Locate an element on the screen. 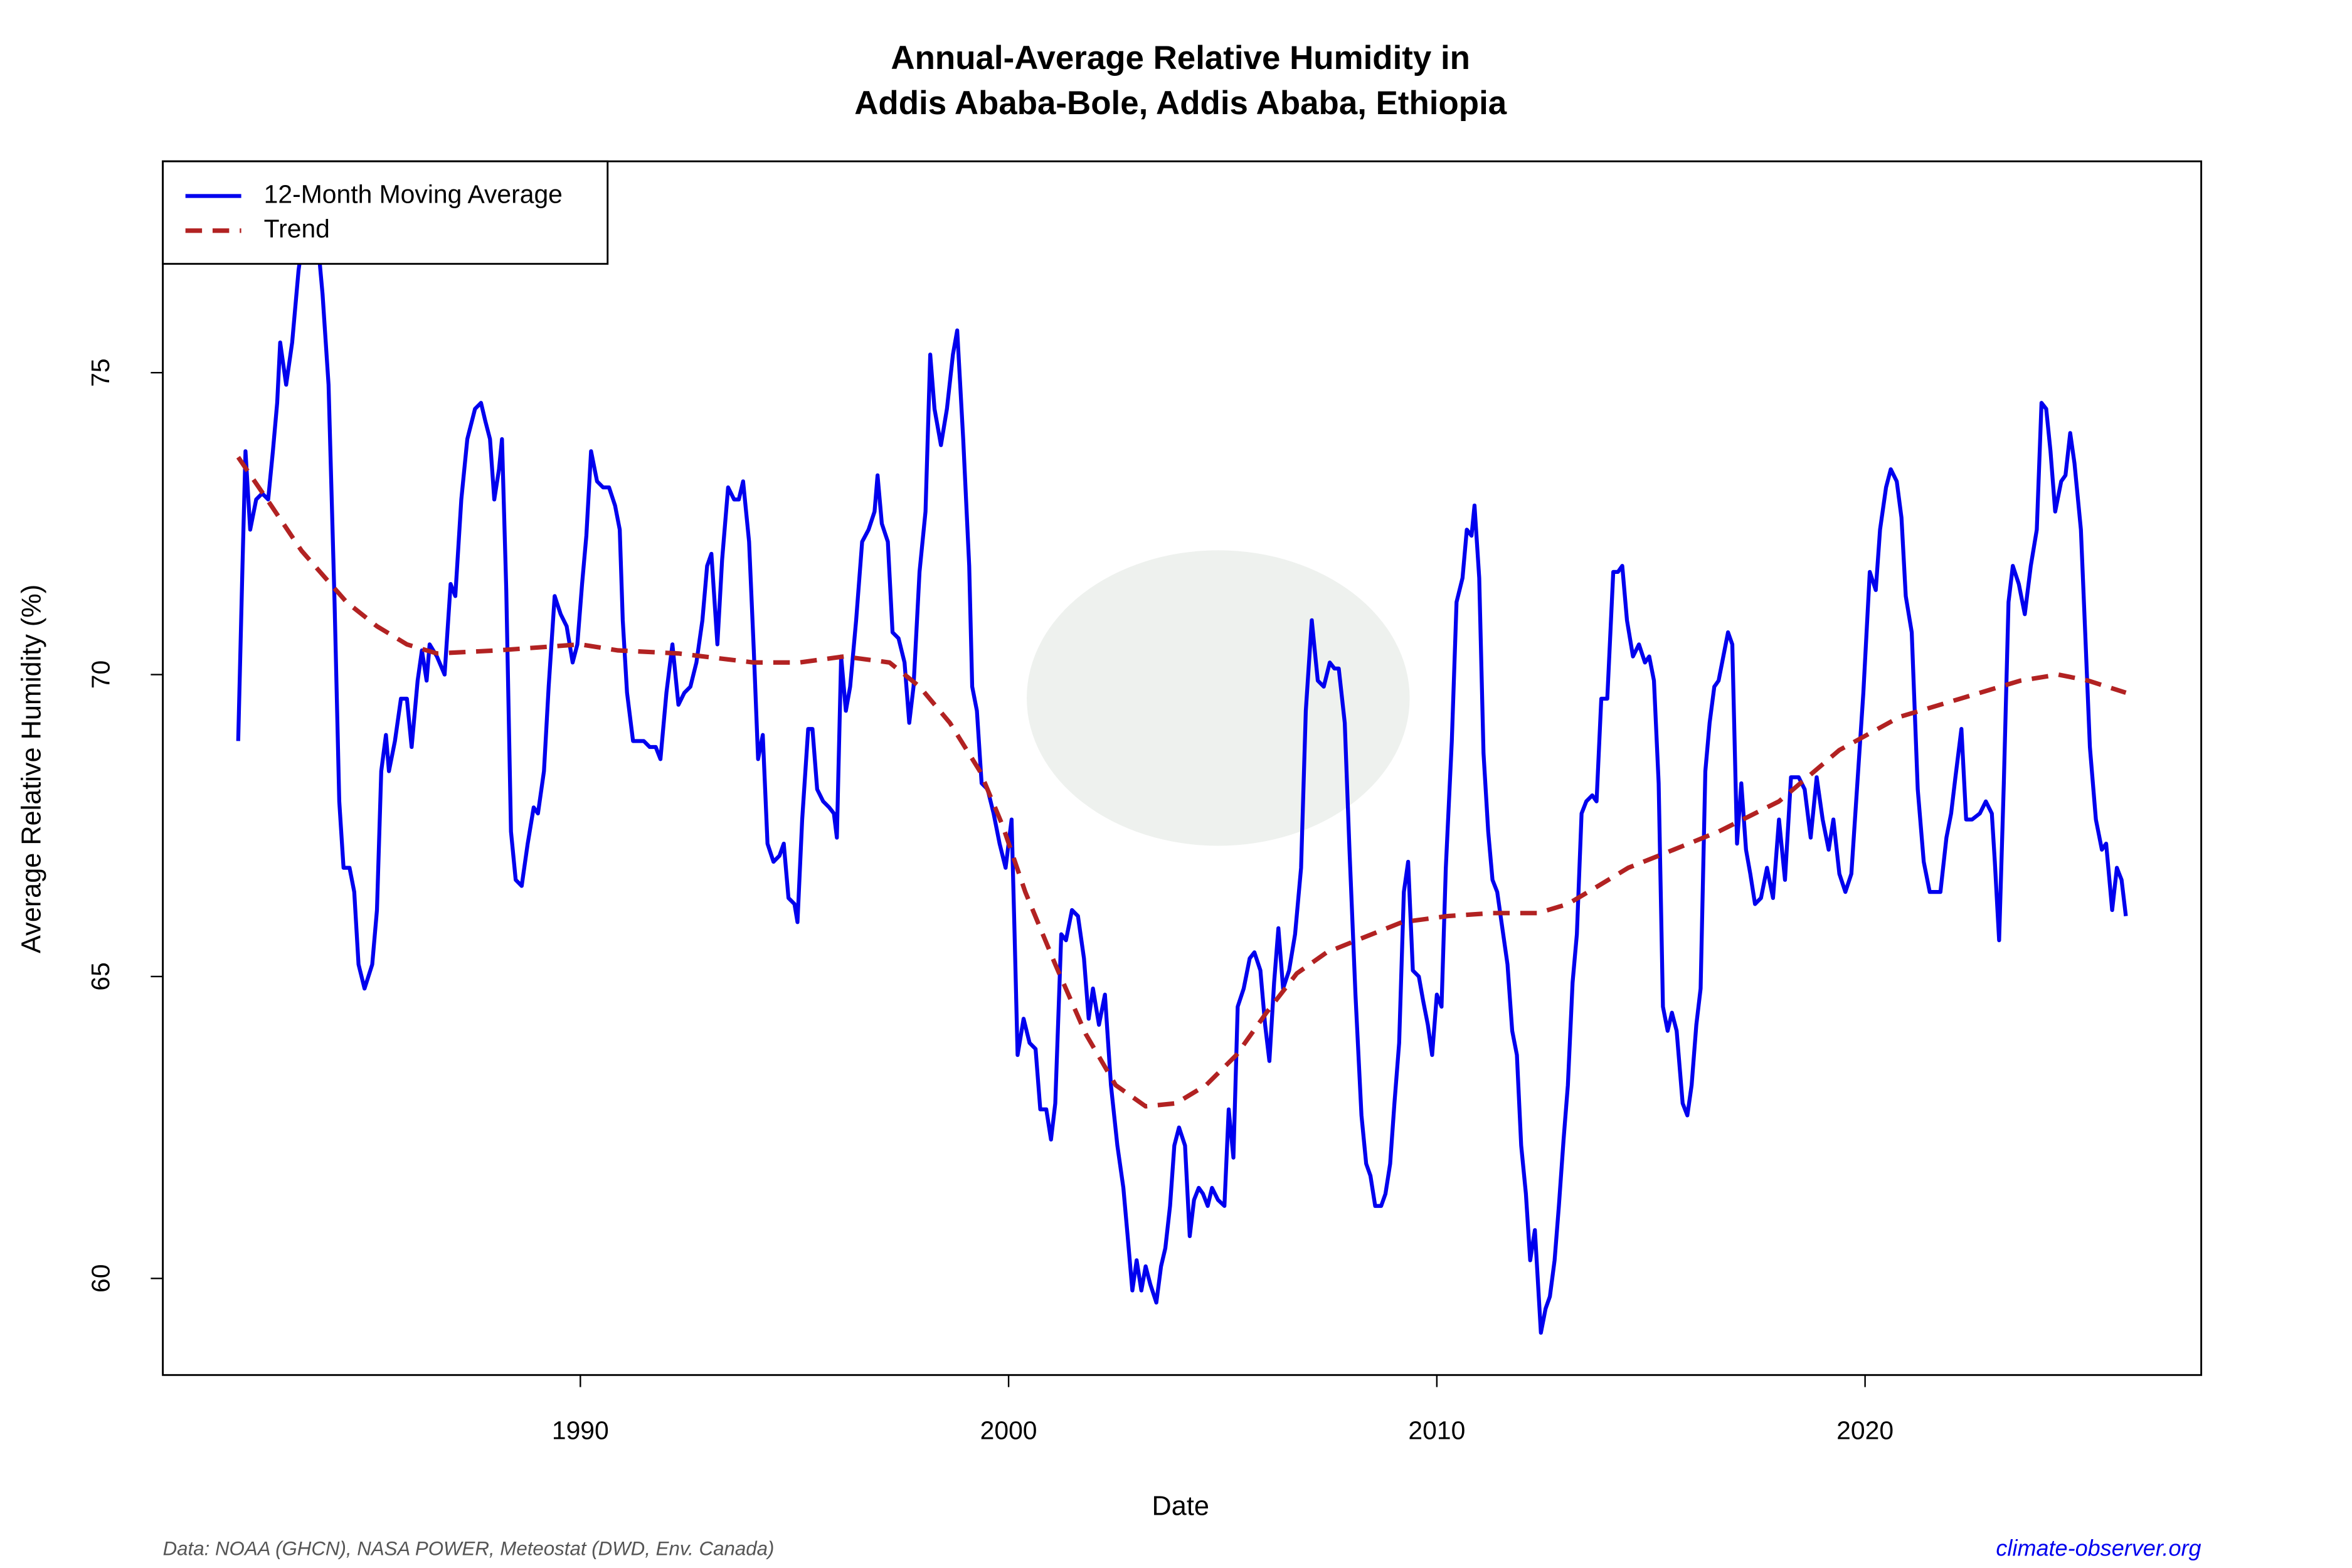 The height and width of the screenshot is (1568, 2352). x-axis-label: Date is located at coordinates (1180, 1506).